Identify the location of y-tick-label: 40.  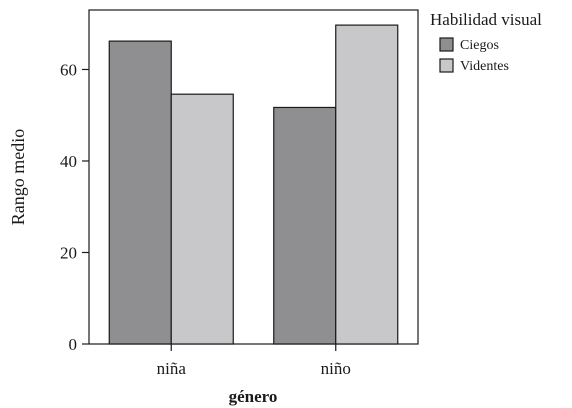
(68, 161).